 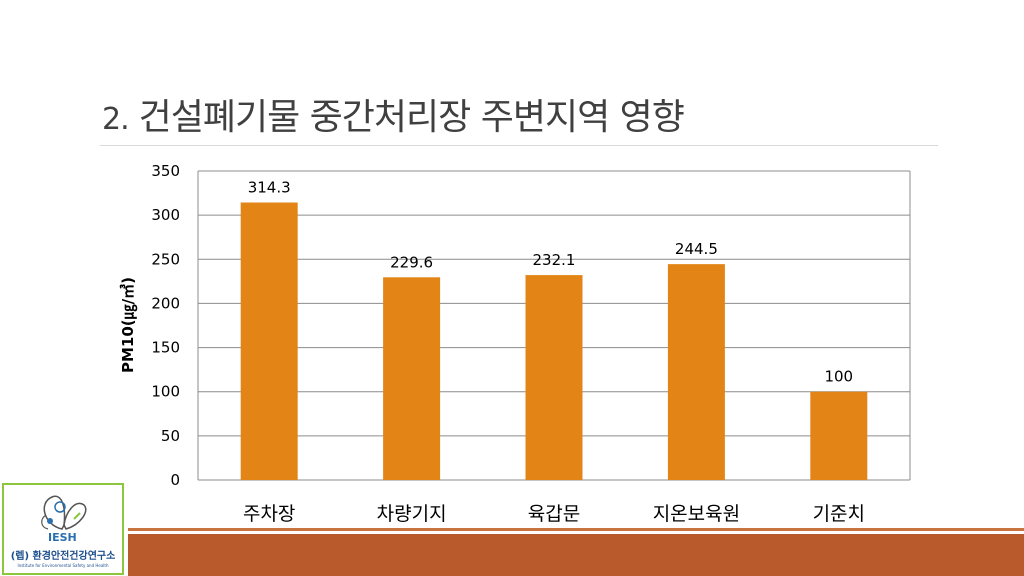 I want to click on y-tick-label: 150, so click(x=165, y=348).